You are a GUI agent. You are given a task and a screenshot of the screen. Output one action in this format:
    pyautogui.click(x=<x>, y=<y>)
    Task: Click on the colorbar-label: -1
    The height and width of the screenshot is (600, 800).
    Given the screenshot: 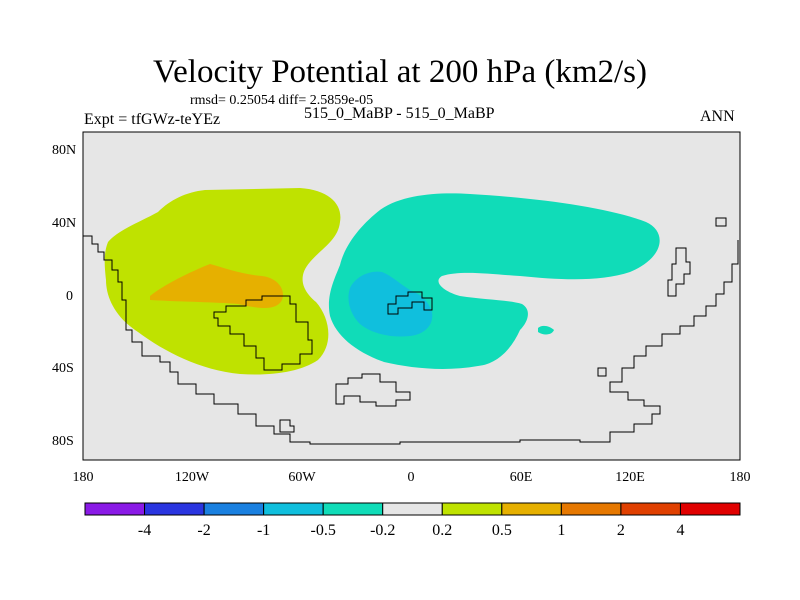 What is the action you would take?
    pyautogui.click(x=263, y=530)
    